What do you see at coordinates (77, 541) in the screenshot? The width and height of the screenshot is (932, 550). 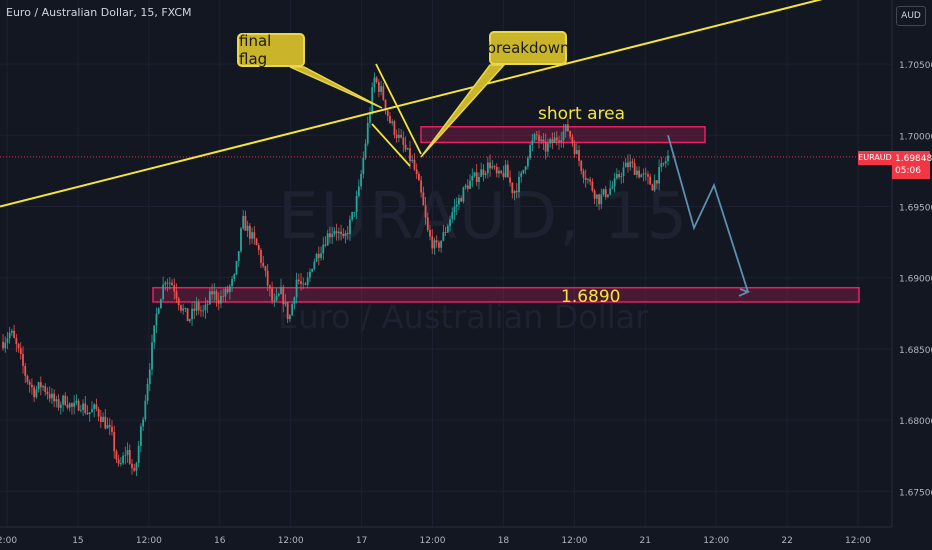 I see `x-tick-label: 15` at bounding box center [77, 541].